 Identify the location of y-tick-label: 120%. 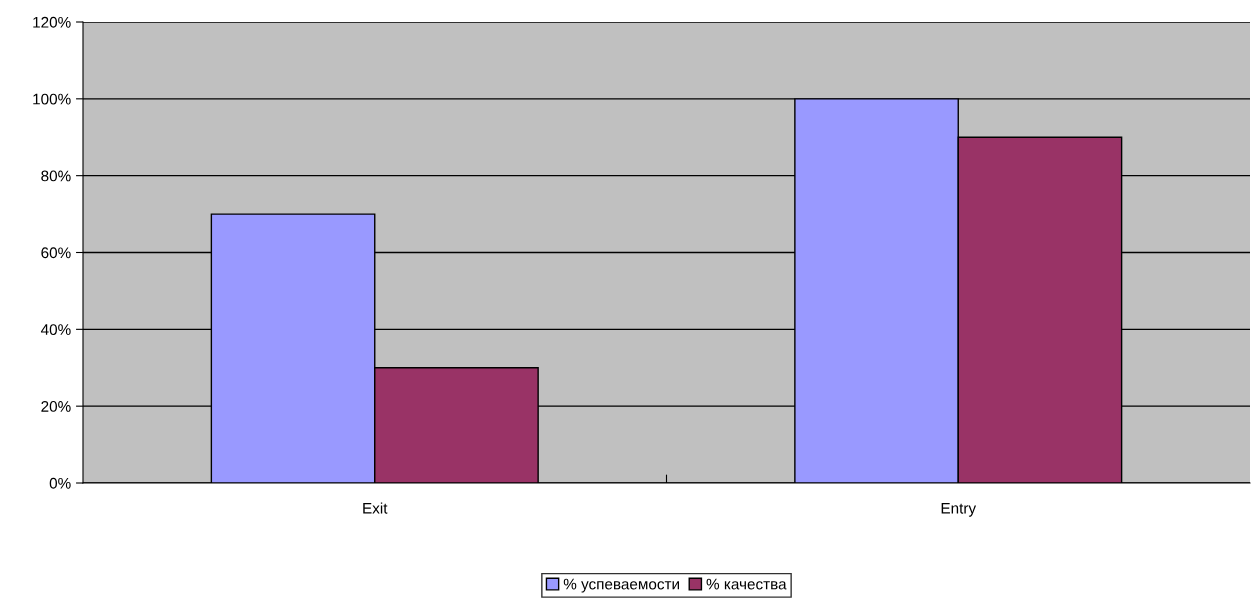
(52, 22).